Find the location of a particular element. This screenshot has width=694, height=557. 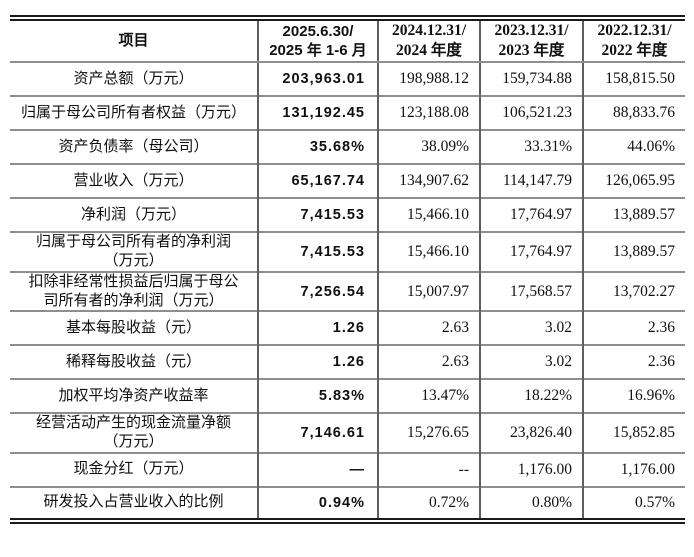

item-label: 归属于母公司所有者权益（万元） is located at coordinates (134, 113).